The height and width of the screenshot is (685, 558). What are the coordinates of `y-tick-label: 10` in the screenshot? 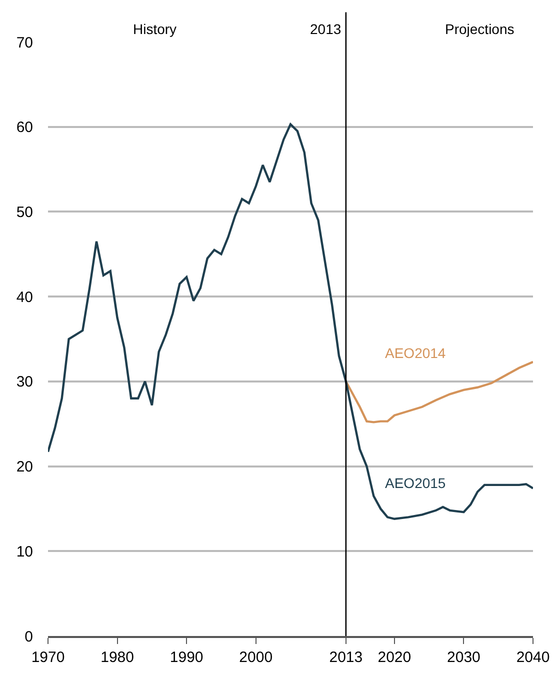 It's located at (24, 551).